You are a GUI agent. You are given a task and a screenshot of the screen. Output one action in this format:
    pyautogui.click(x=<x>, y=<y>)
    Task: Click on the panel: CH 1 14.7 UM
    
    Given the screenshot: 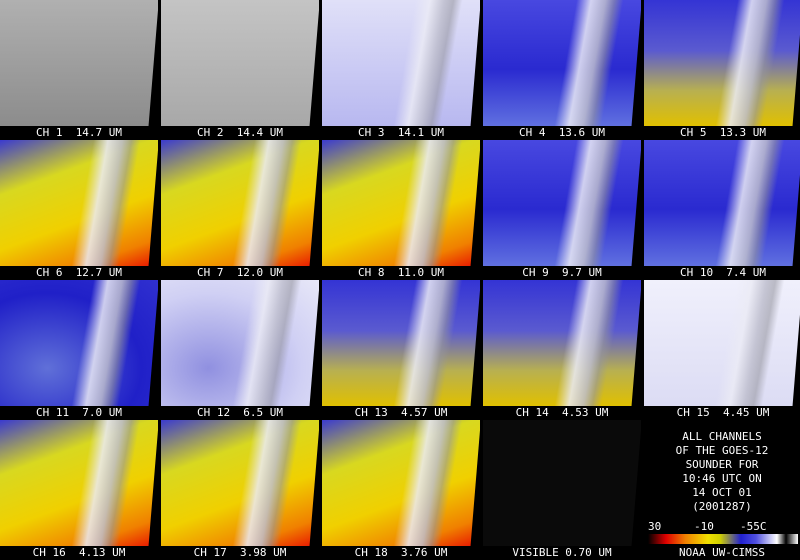 What is the action you would take?
    pyautogui.click(x=79, y=70)
    